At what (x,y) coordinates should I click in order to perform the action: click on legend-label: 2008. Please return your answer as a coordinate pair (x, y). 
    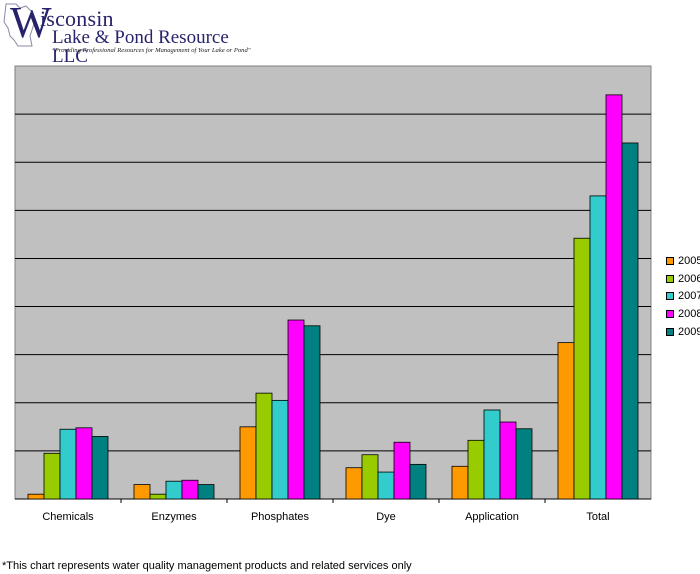
    Looking at the image, I should click on (689, 314).